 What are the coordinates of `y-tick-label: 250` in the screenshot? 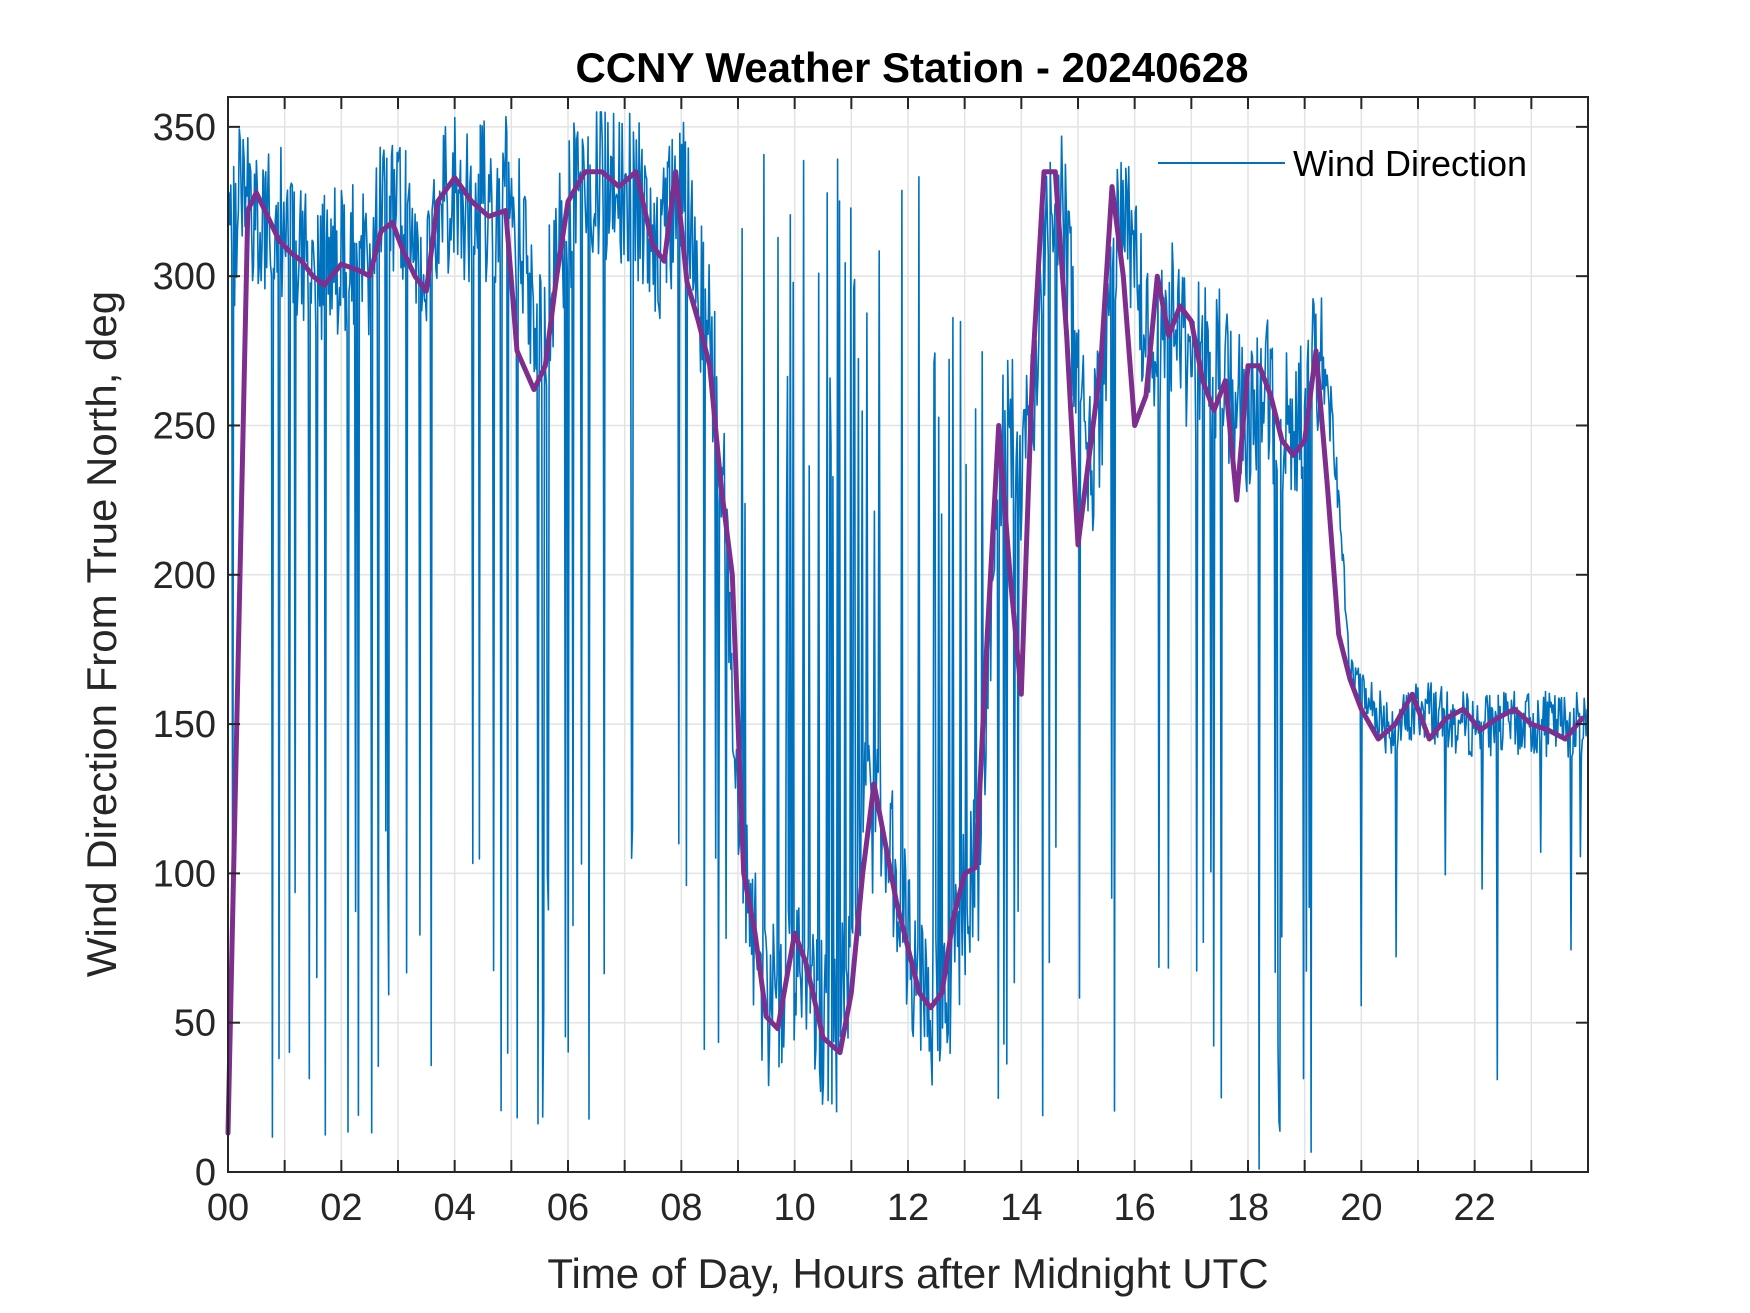 It's located at (184, 426).